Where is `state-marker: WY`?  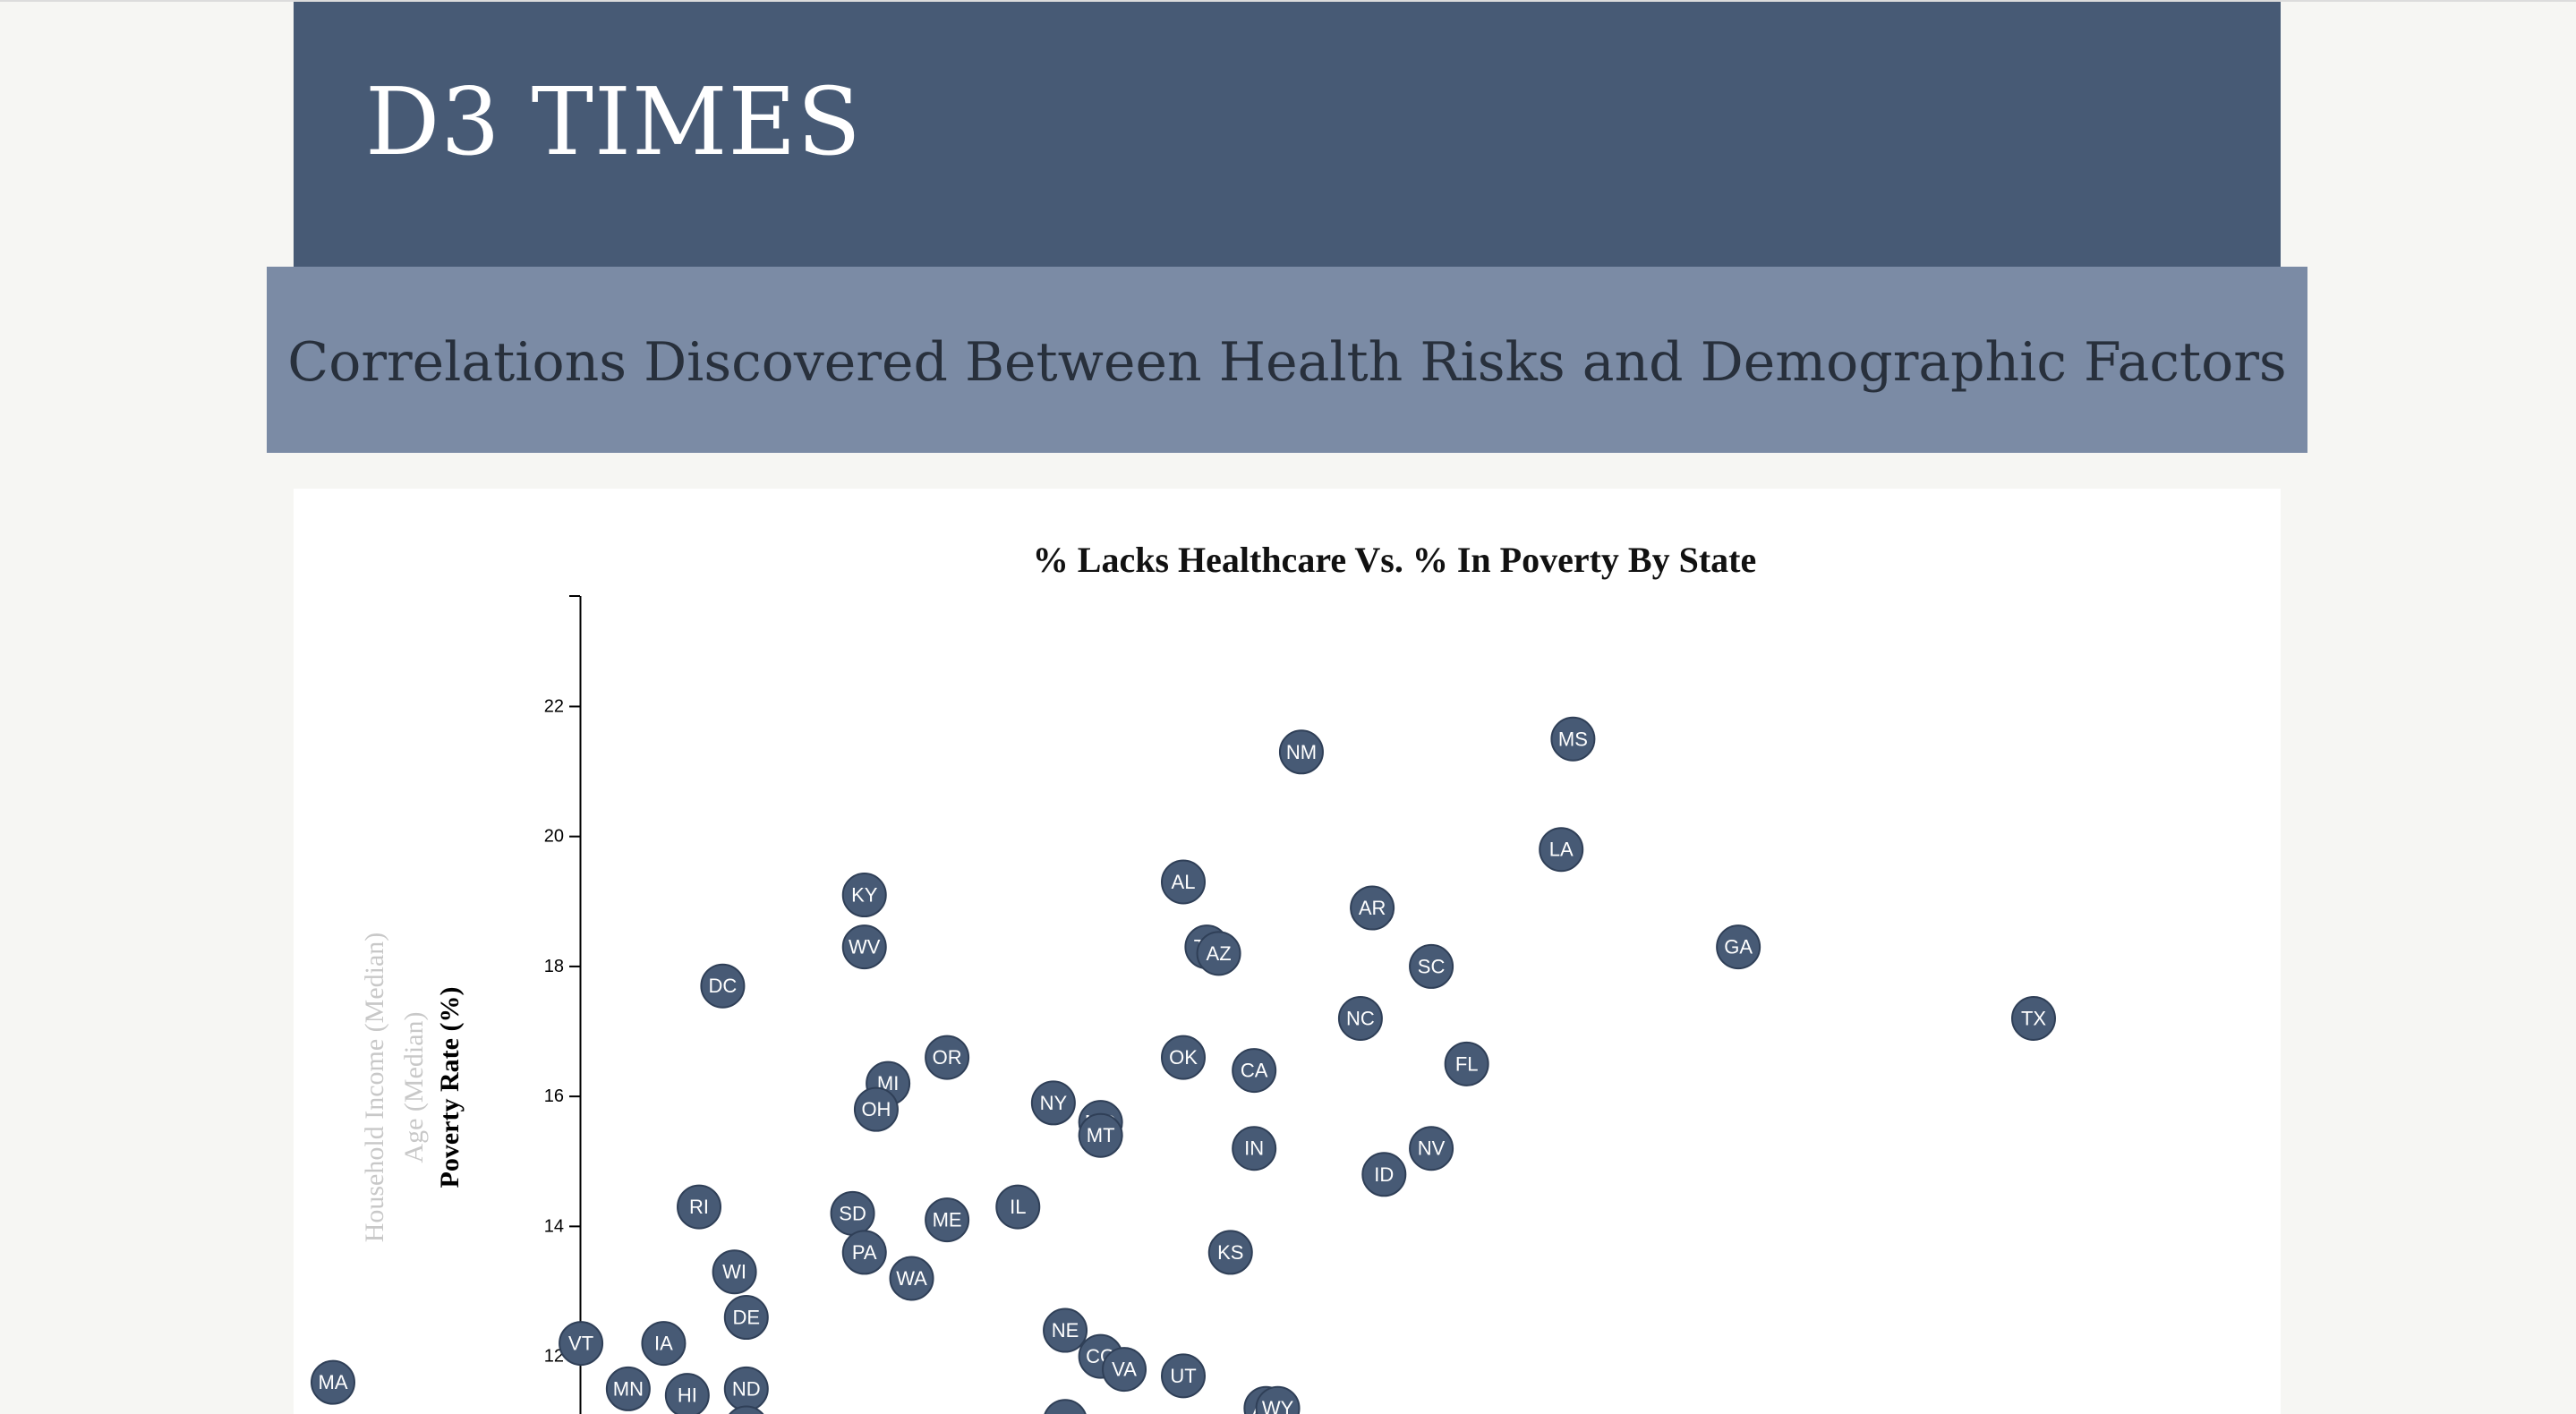
state-marker: WY is located at coordinates (1278, 1399).